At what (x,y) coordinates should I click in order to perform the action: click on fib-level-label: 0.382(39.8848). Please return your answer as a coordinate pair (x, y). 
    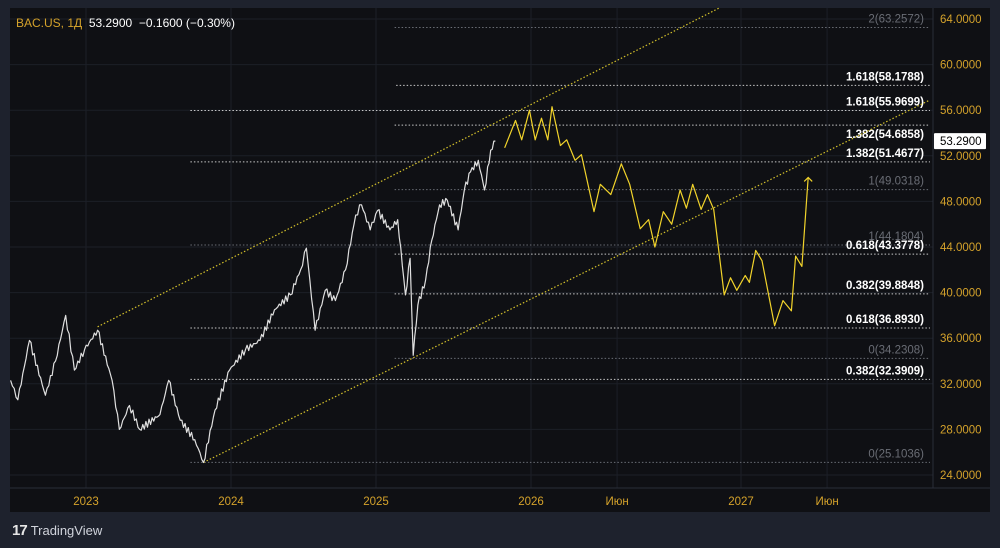
    Looking at the image, I should click on (885, 286).